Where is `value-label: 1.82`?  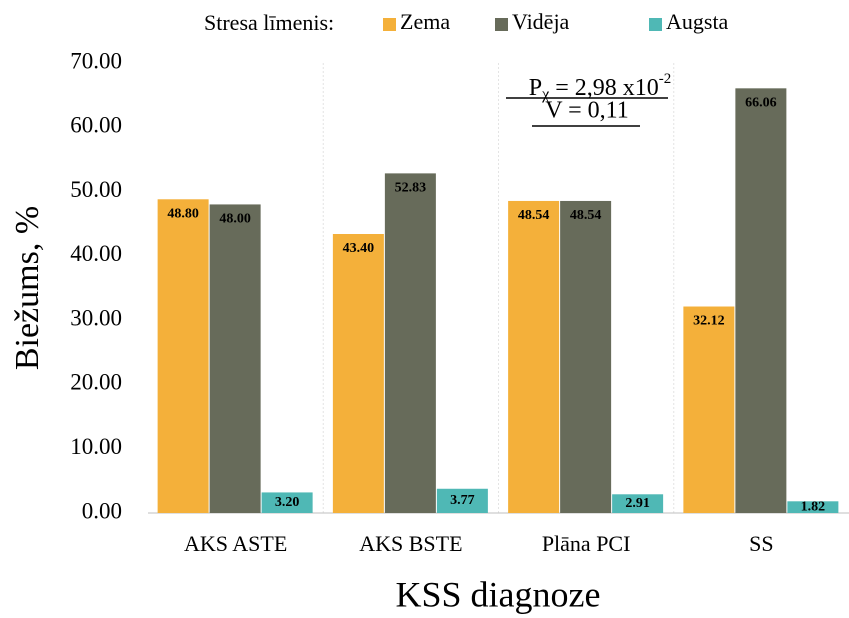 value-label: 1.82 is located at coordinates (813, 506).